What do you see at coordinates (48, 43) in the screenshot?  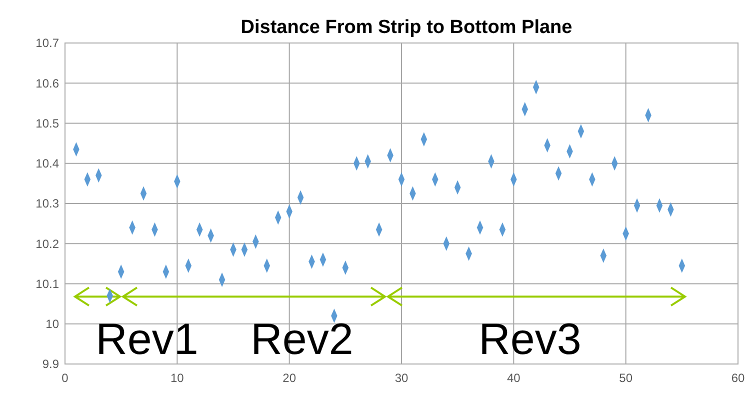 I see `y-tick-label: 10.7` at bounding box center [48, 43].